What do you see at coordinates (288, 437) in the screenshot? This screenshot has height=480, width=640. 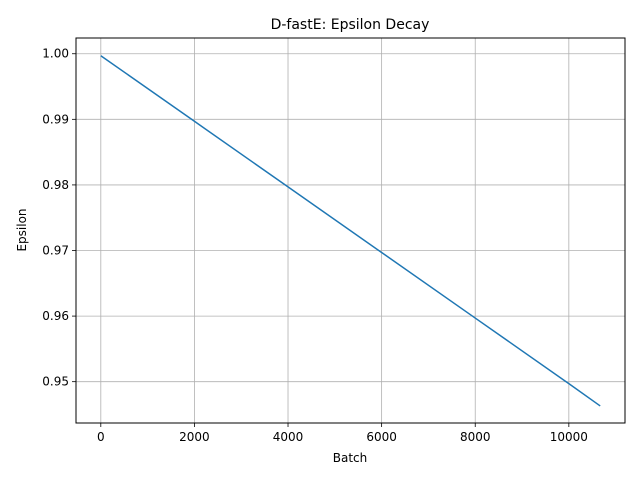 I see `x-tick-label: 4000` at bounding box center [288, 437].